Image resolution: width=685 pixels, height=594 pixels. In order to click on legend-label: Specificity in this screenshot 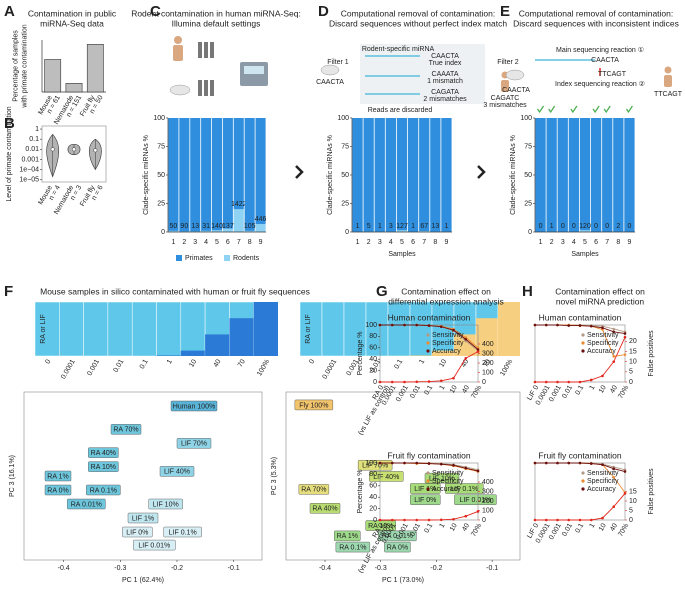, I will do `click(448, 481)`.